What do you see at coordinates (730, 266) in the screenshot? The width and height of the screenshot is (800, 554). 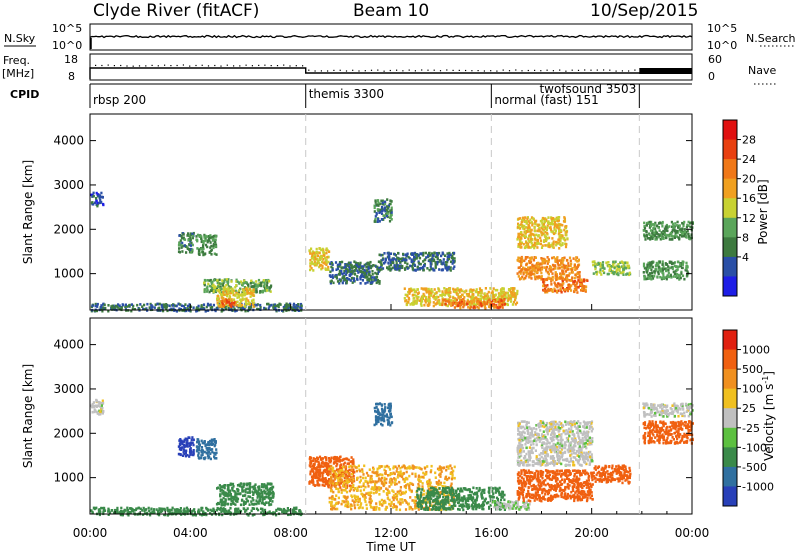 I see `colorbar-swatch` at bounding box center [730, 266].